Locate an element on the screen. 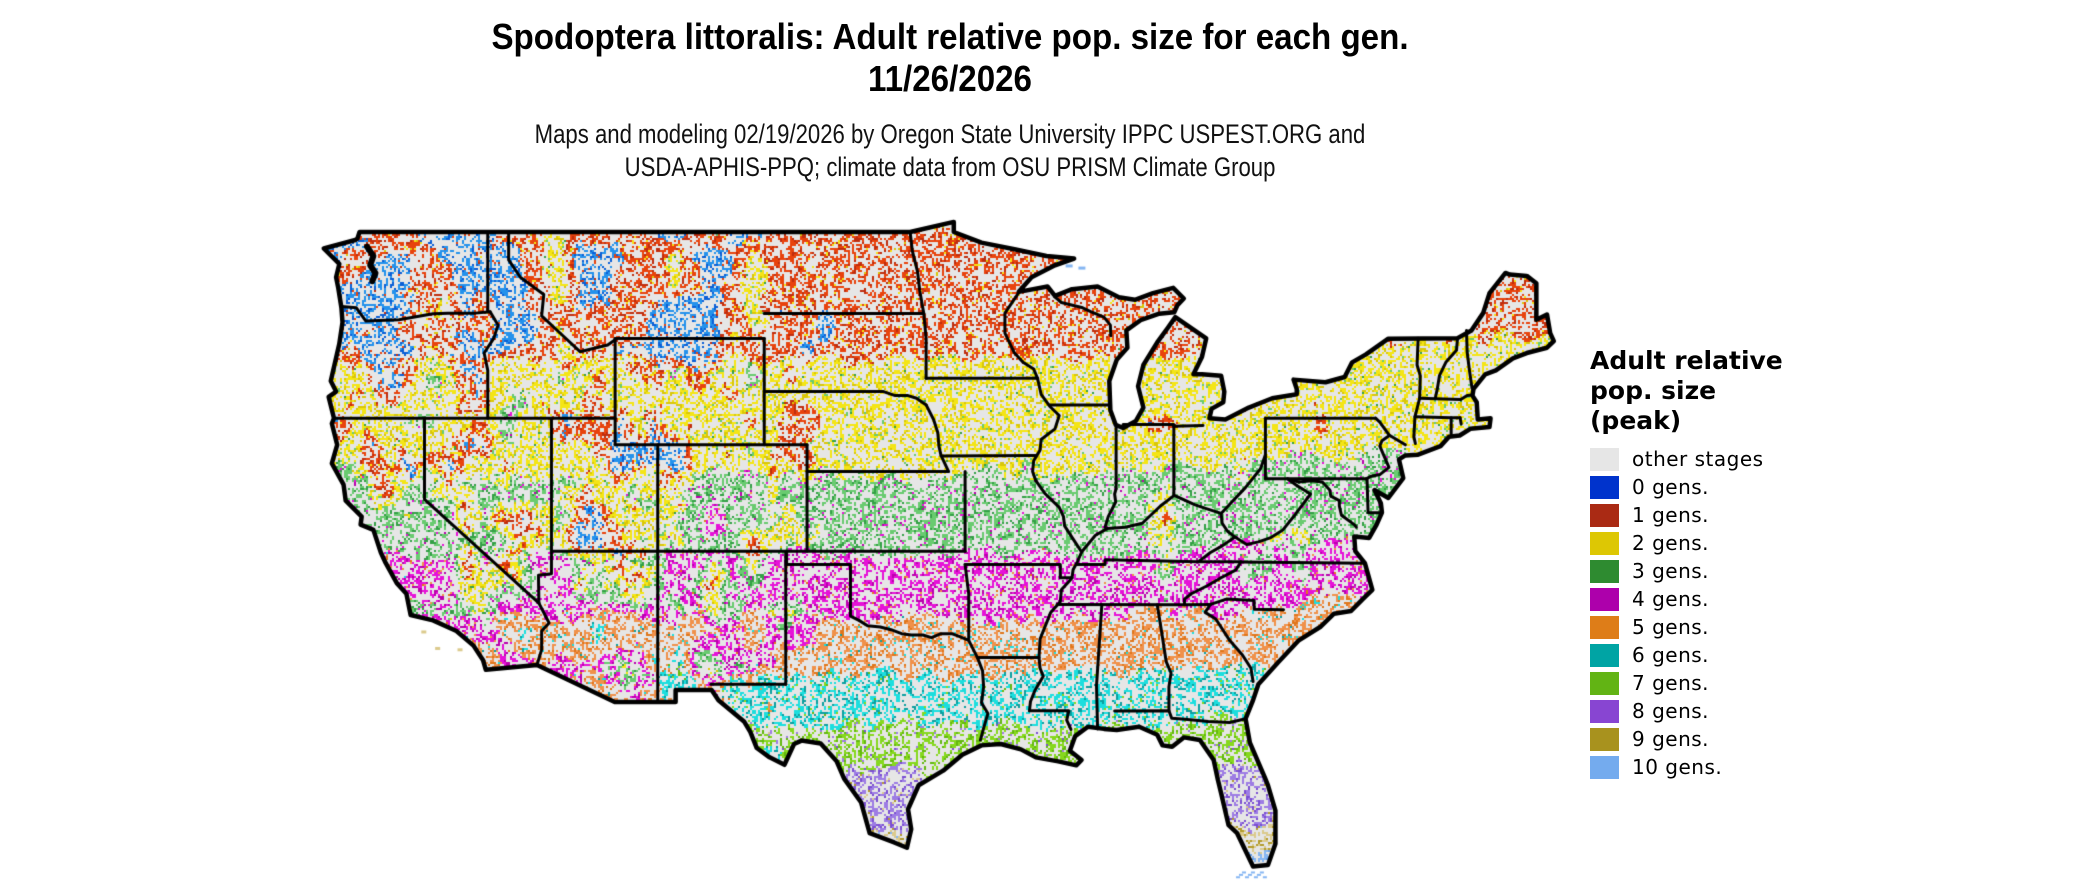  legend-label: 0 gens. is located at coordinates (1671, 487).